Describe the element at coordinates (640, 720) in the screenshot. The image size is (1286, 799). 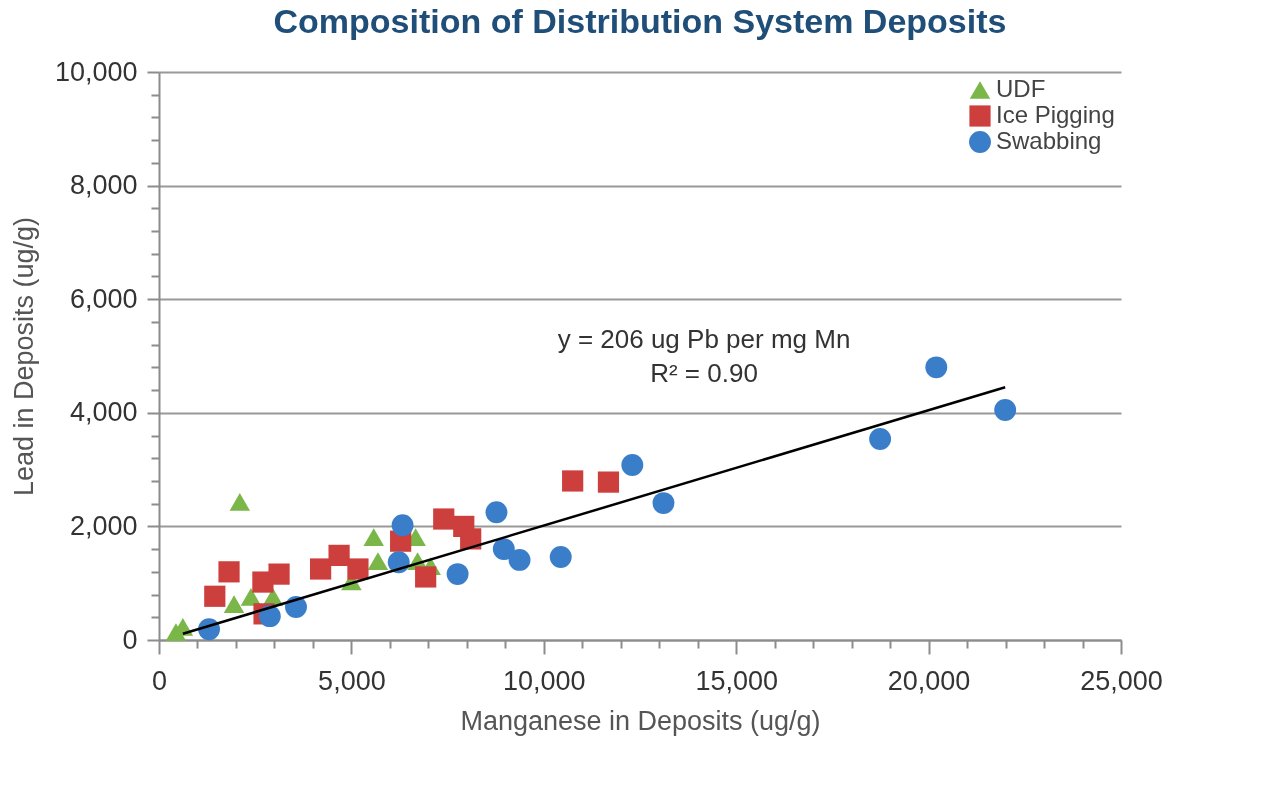
I see `x-axis-title: Manganese in Deposits (ug/g)` at that location.